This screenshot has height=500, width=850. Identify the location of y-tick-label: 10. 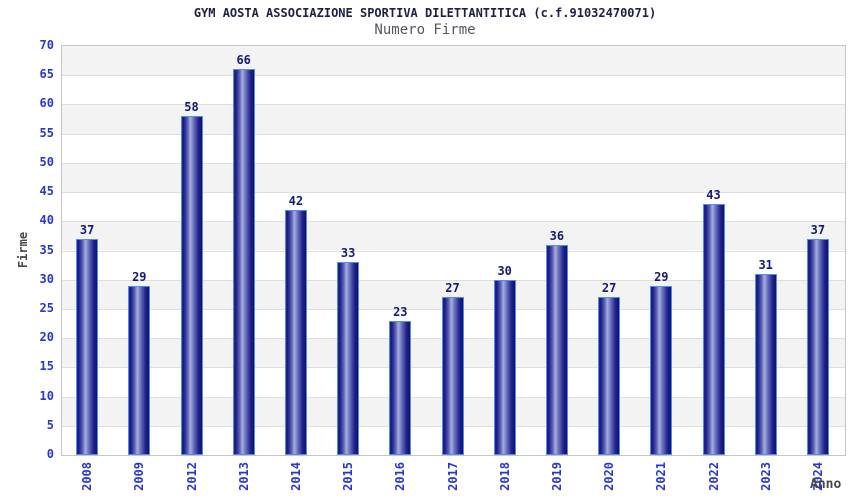
(46, 395).